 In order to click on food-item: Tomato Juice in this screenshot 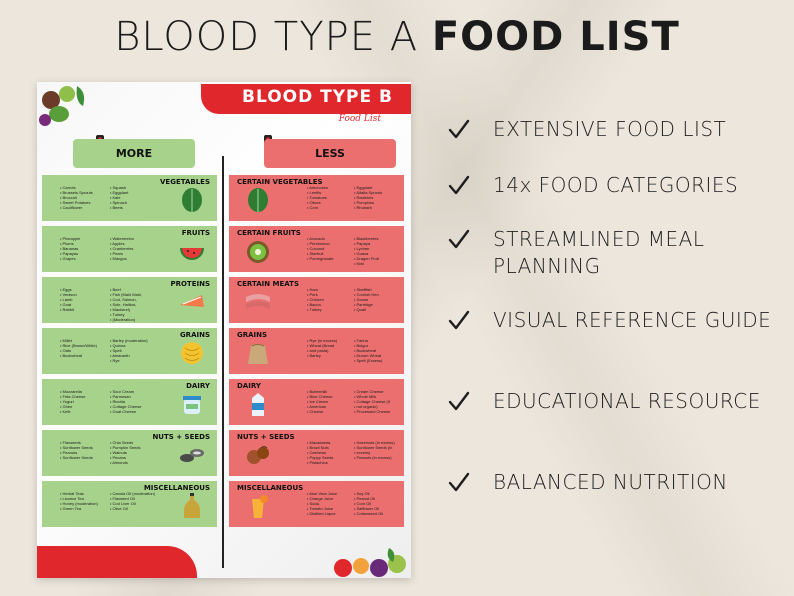, I will do `click(322, 508)`.